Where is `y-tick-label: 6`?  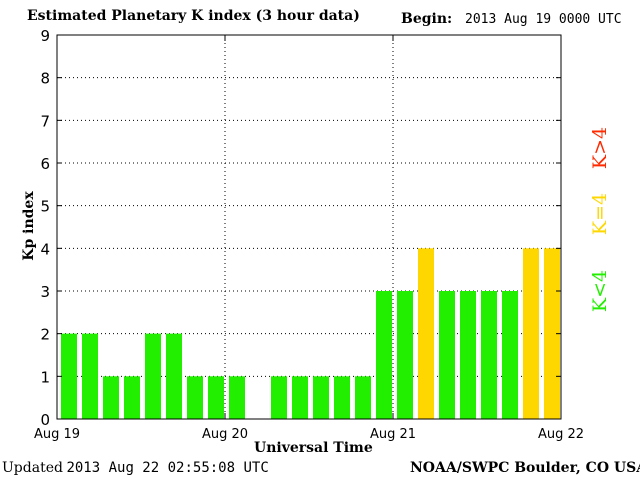
y-tick-label: 6 is located at coordinates (45, 164).